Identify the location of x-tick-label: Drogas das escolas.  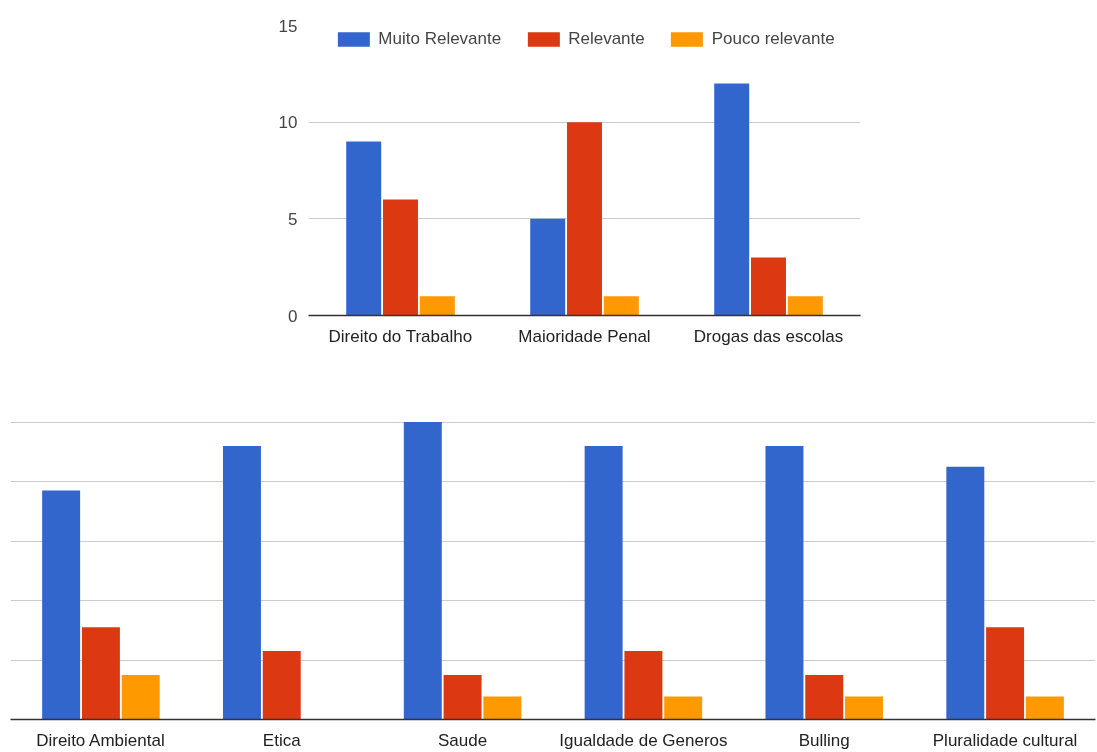
(768, 336).